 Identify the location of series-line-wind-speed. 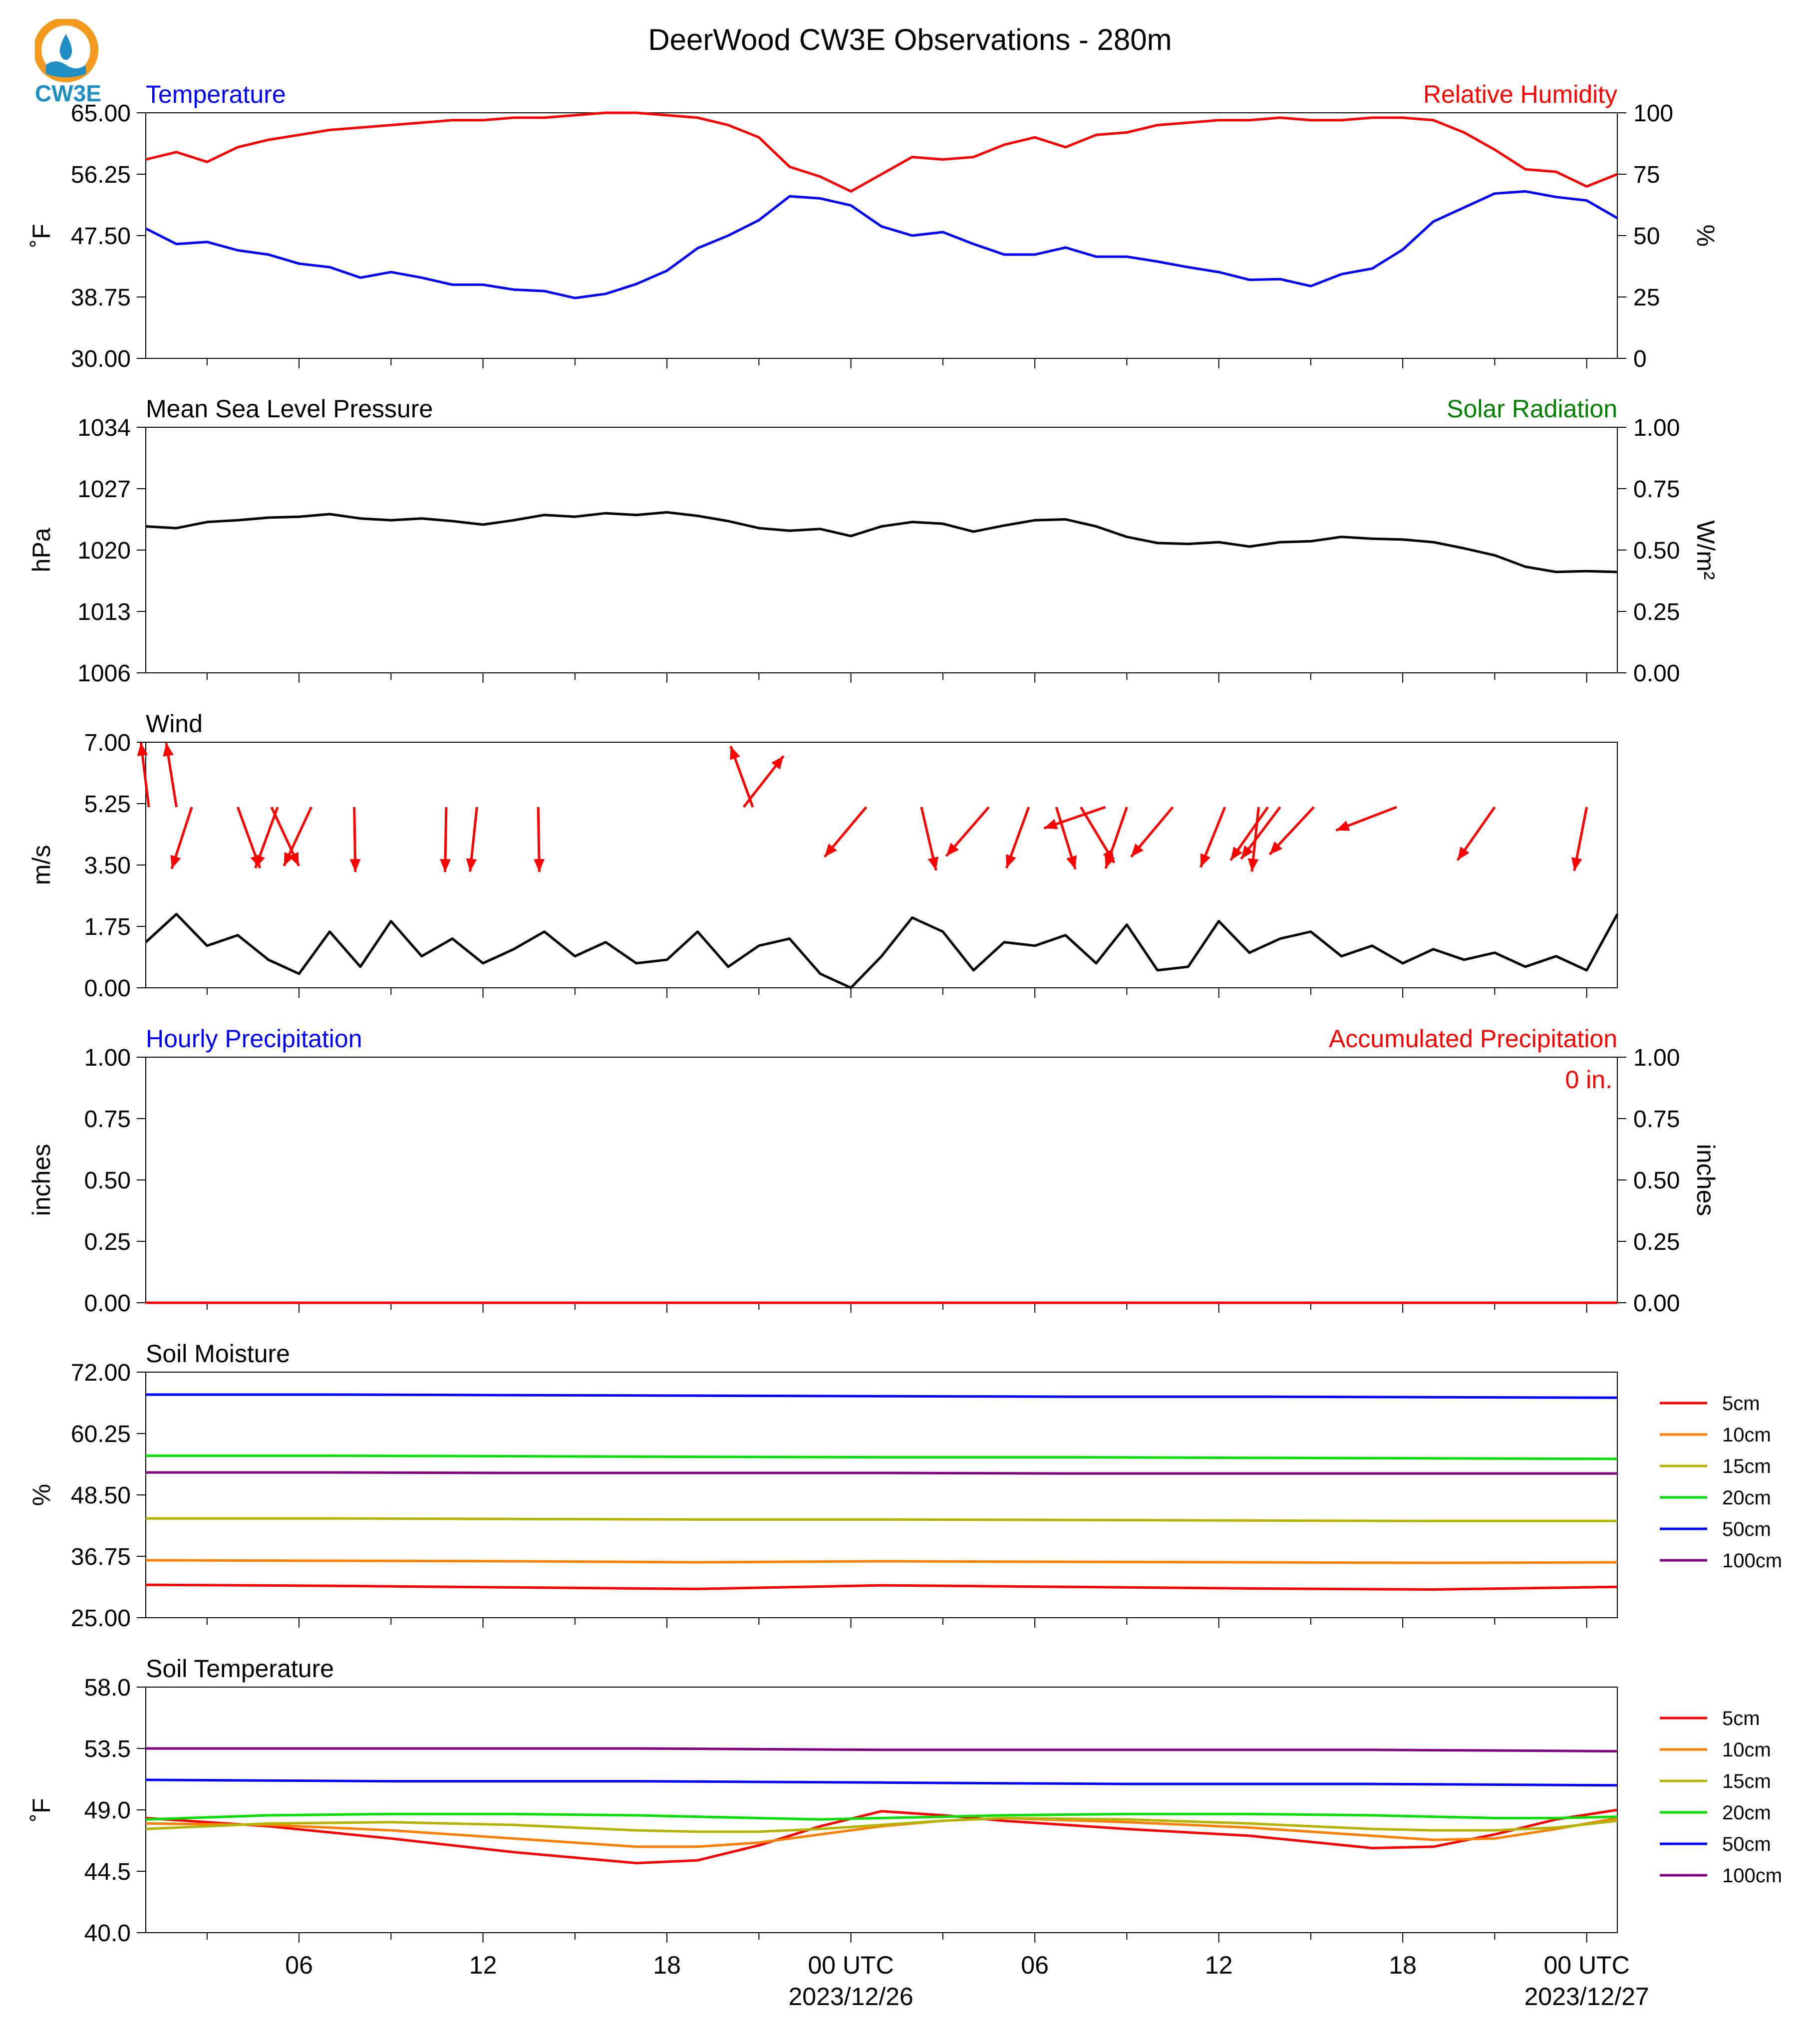
(882, 950).